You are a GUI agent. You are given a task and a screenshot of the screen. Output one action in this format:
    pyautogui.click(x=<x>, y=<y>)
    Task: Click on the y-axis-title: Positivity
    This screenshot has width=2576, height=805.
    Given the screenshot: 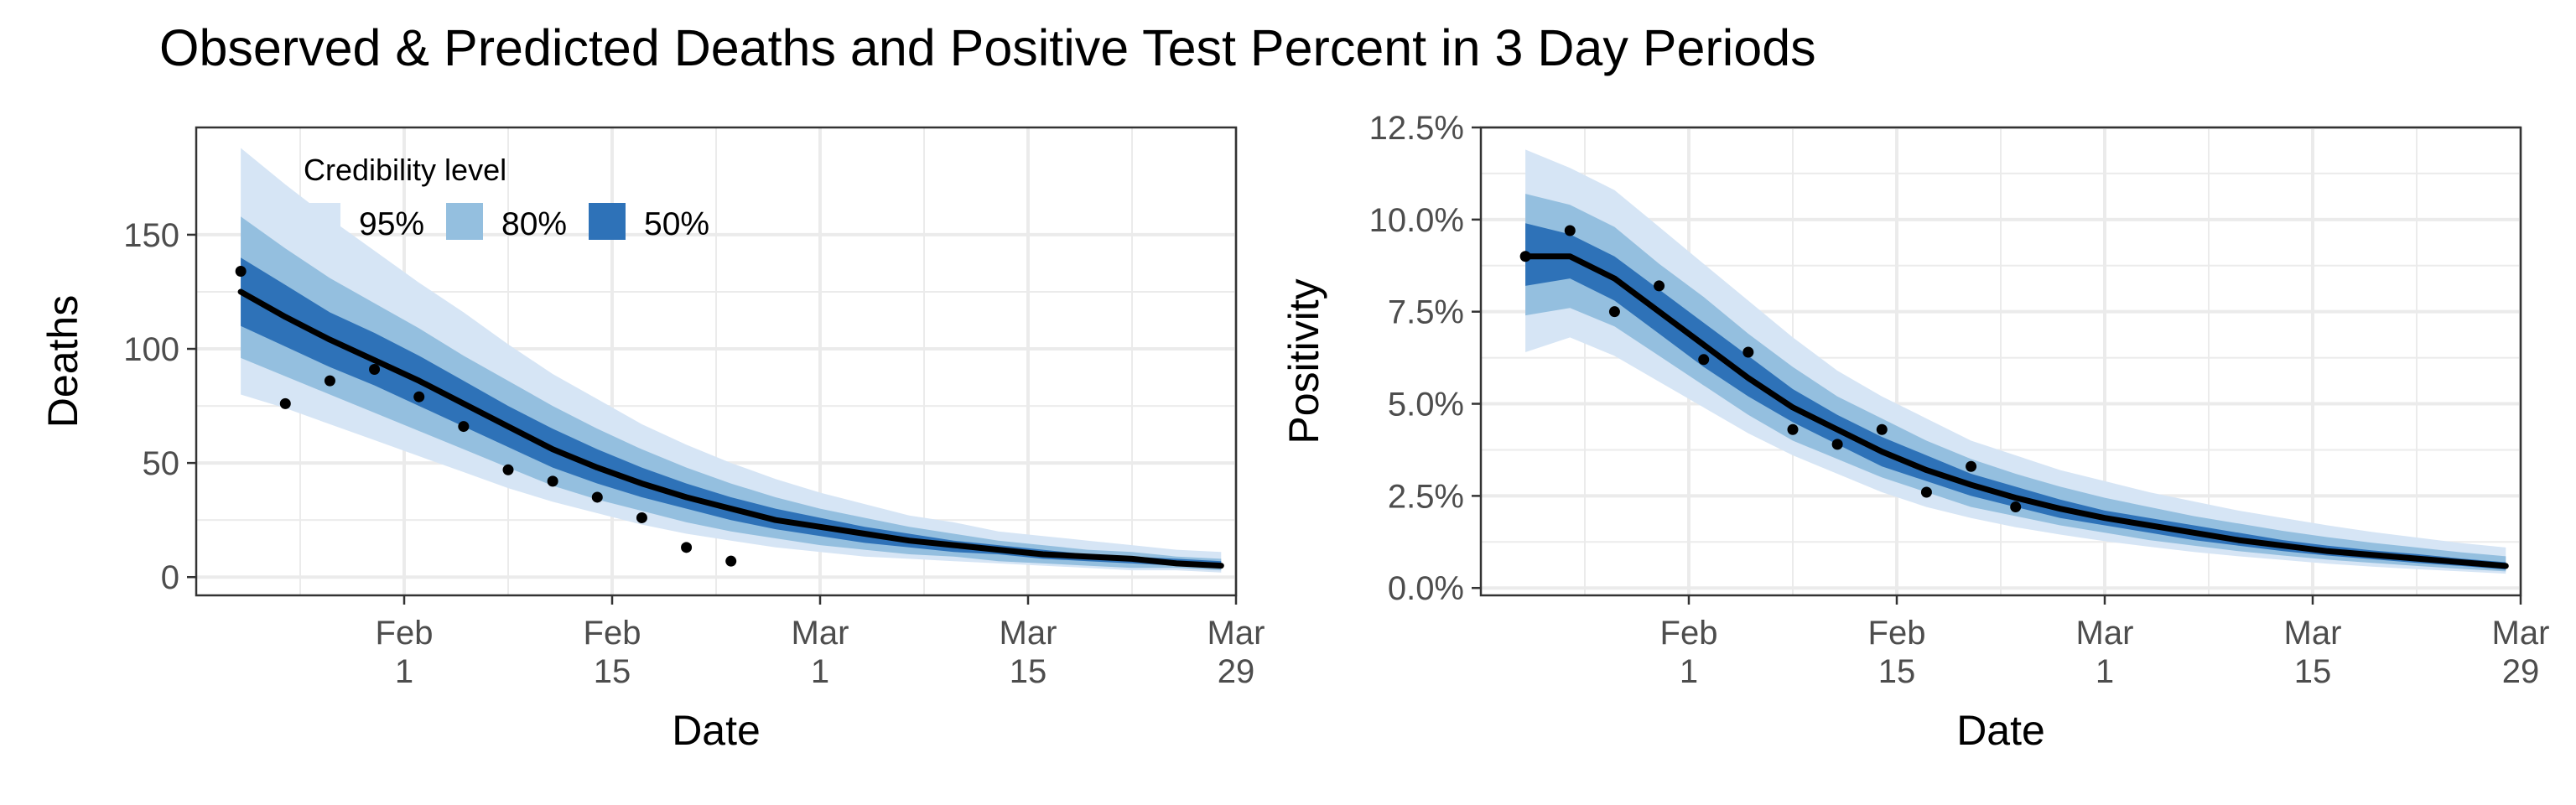 What is the action you would take?
    pyautogui.click(x=1303, y=361)
    